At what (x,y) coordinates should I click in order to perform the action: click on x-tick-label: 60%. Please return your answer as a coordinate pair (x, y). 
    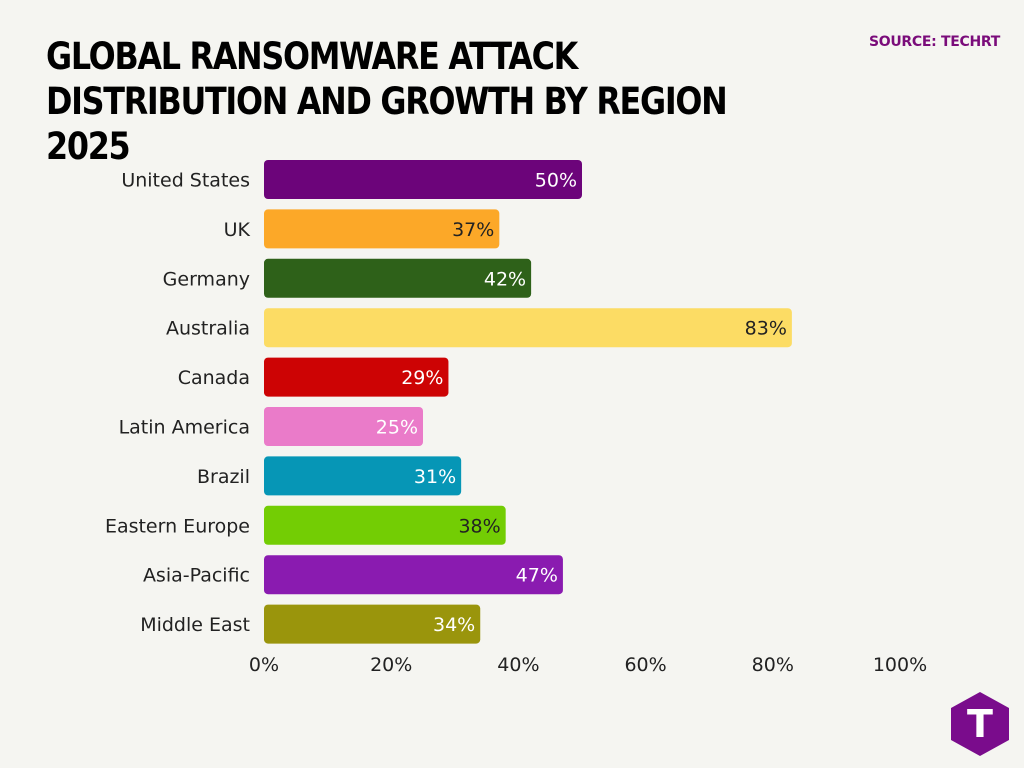
    Looking at the image, I should click on (645, 665).